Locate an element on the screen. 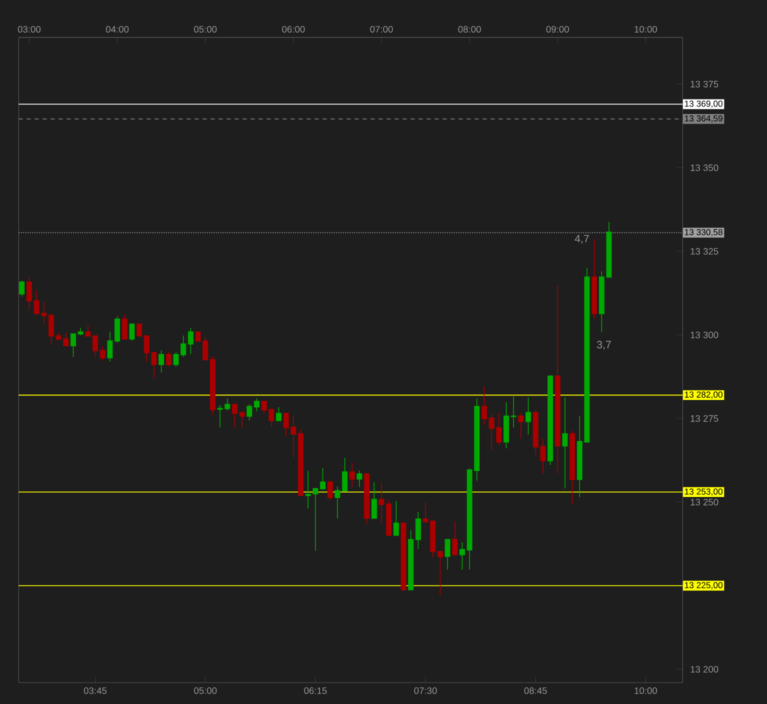 The height and width of the screenshot is (704, 767). y-tick-label: 13 200 is located at coordinates (704, 669).